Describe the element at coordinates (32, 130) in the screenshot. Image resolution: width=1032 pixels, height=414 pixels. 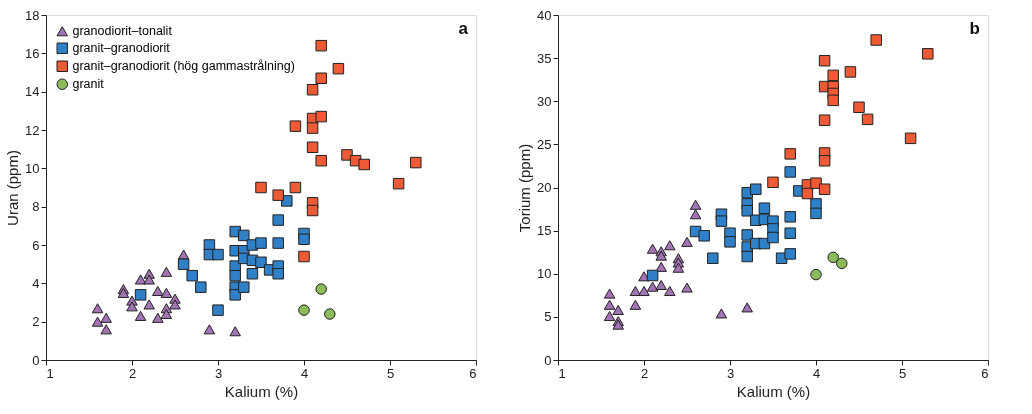
I see `y-tick-label: 12` at that location.